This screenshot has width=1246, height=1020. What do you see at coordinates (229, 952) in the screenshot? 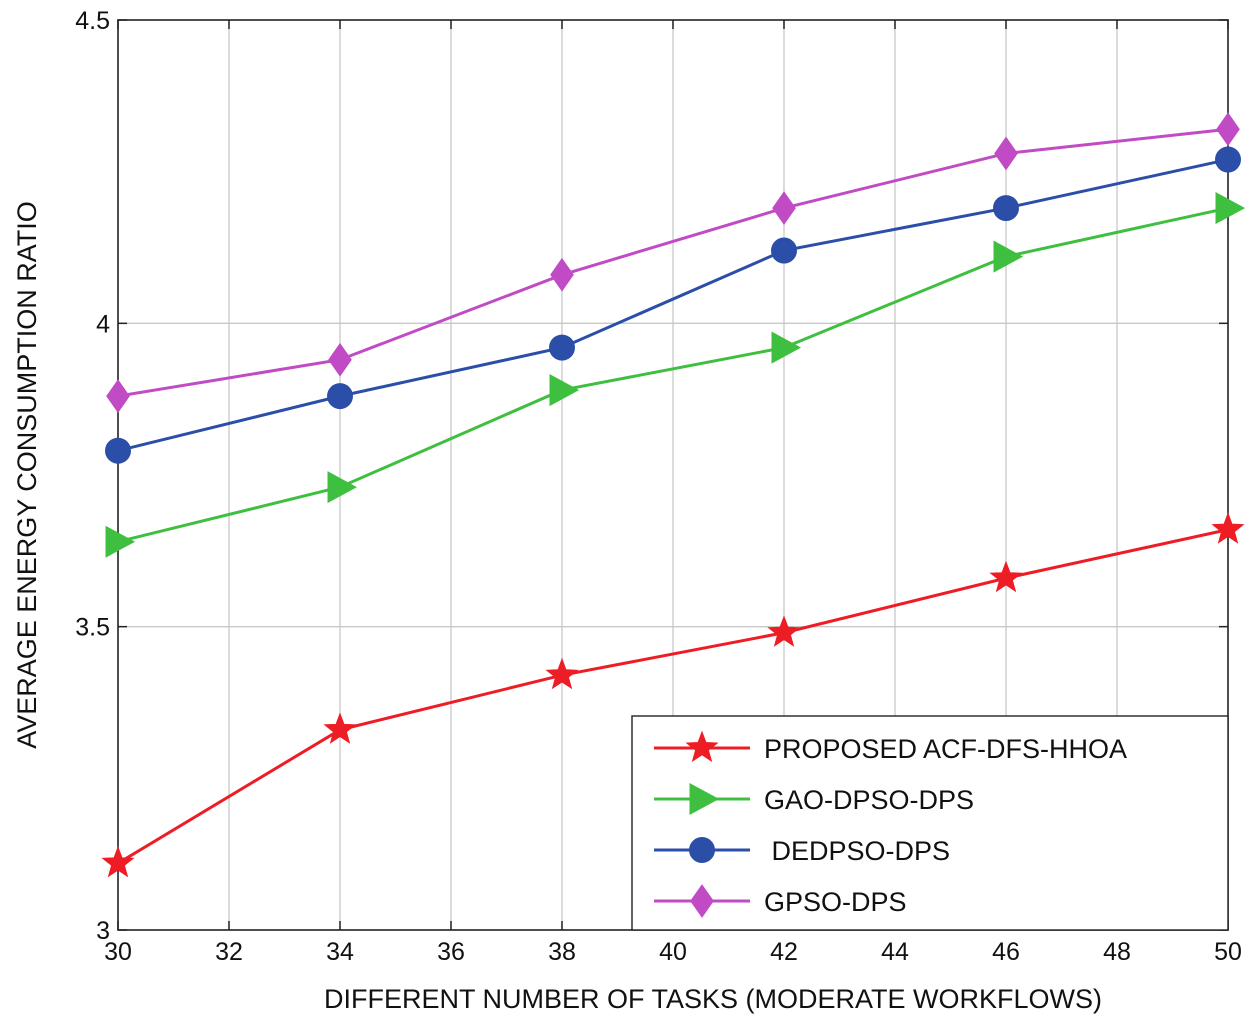
I see `x-tick-label: 32` at bounding box center [229, 952].